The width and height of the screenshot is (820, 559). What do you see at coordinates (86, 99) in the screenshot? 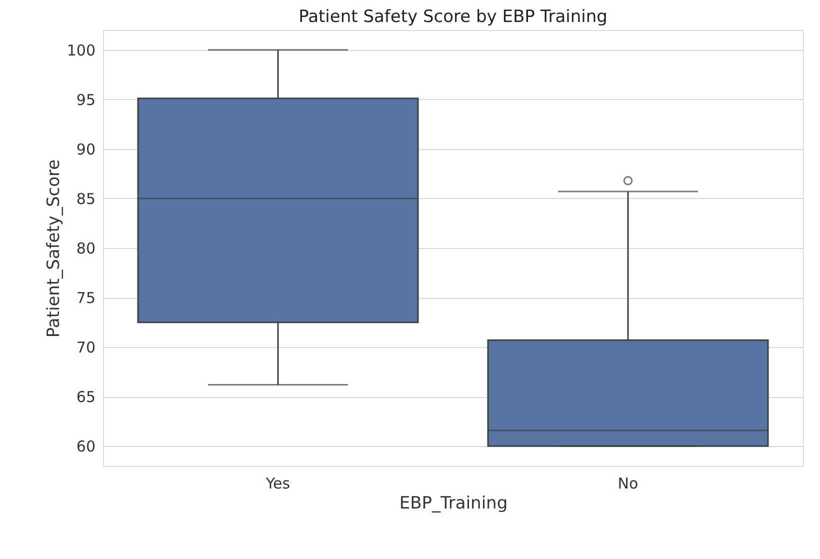
I see `y-tick-label: 95` at bounding box center [86, 99].